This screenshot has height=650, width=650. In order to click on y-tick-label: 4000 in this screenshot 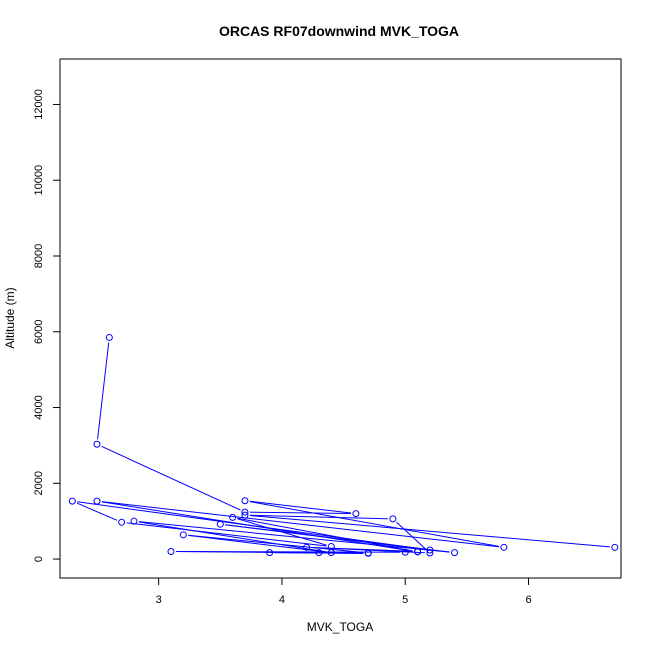, I will do `click(39, 407)`.